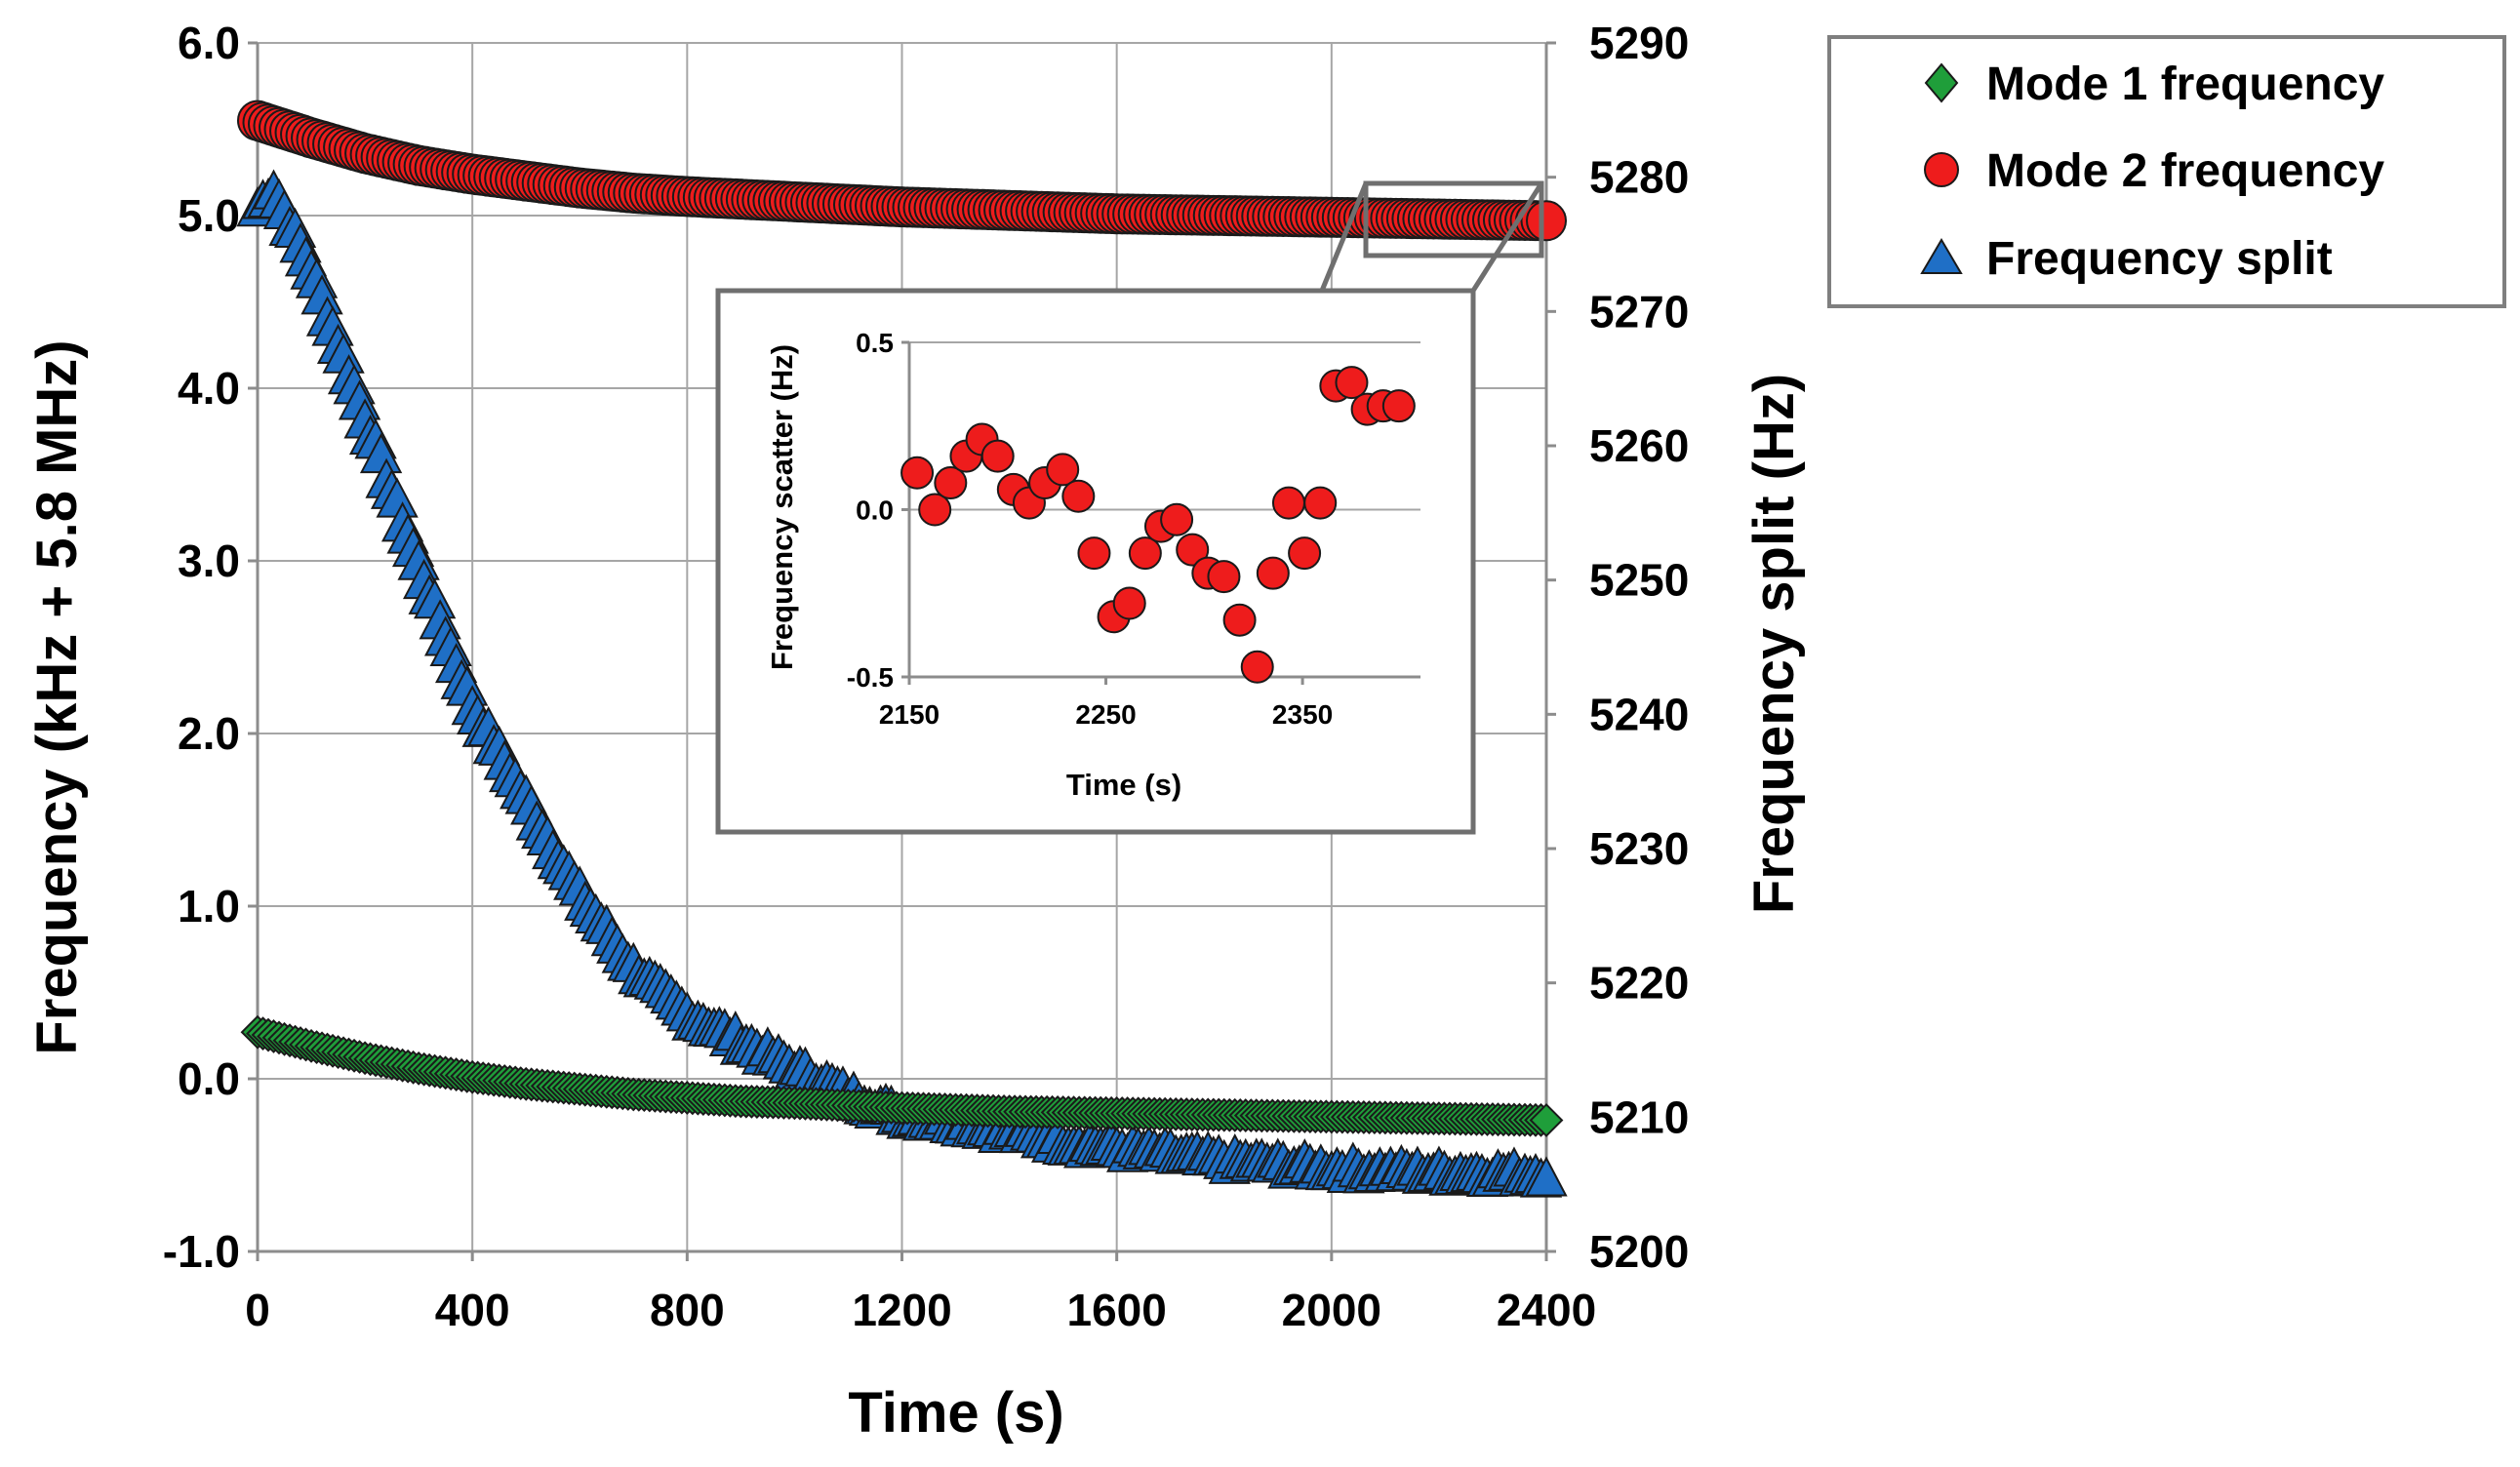 The image size is (2520, 1467). Describe the element at coordinates (1639, 178) in the screenshot. I see `right-y-tick-label: 5280` at that location.